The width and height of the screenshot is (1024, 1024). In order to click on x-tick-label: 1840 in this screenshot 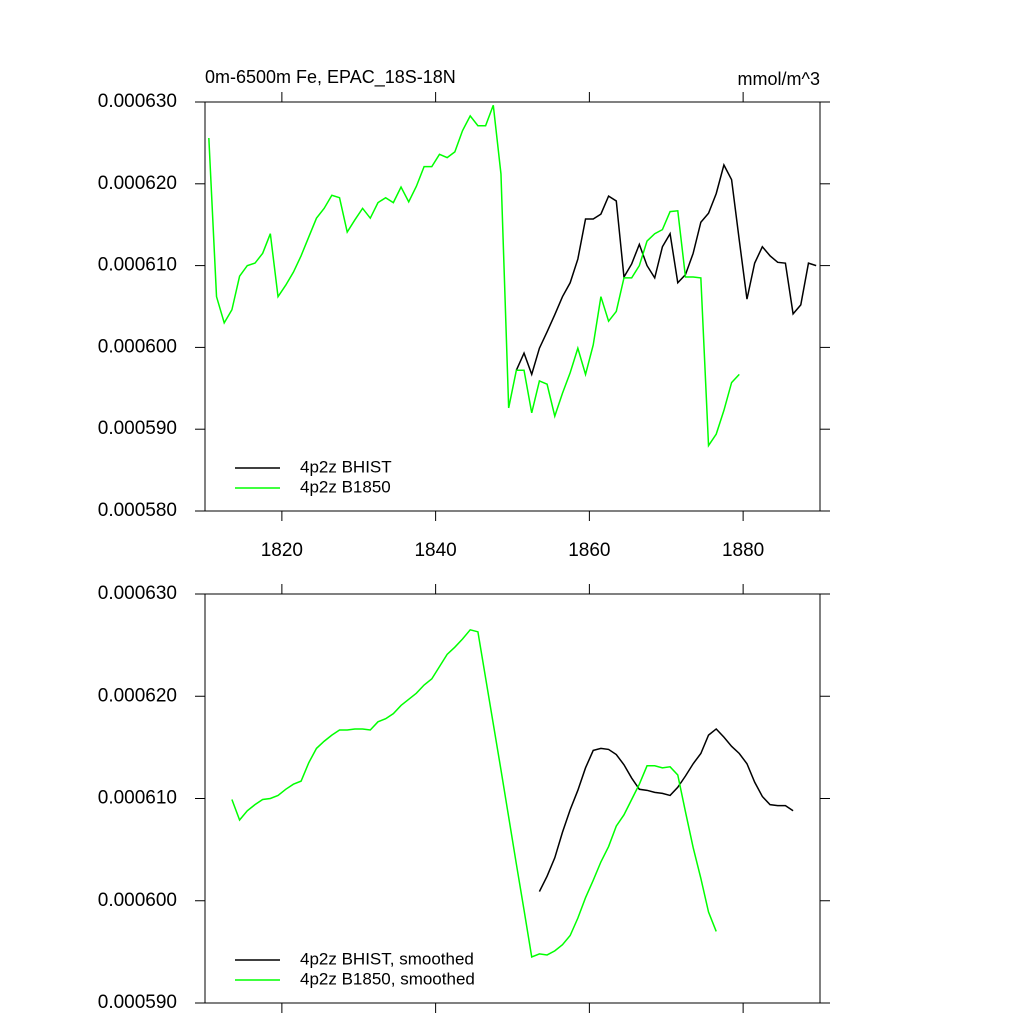, I will do `click(435, 550)`.